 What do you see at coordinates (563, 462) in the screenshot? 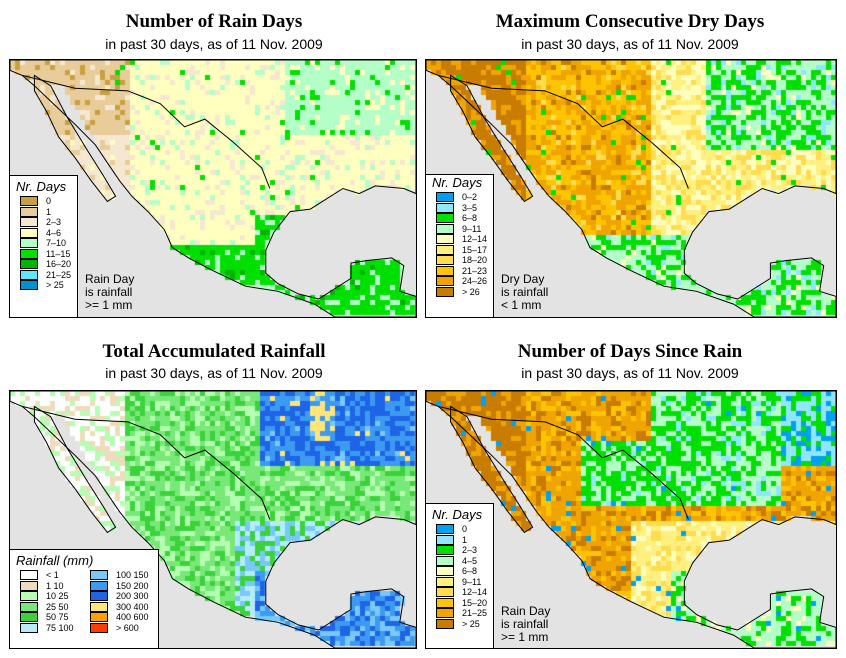
I see `country-border` at bounding box center [563, 462].